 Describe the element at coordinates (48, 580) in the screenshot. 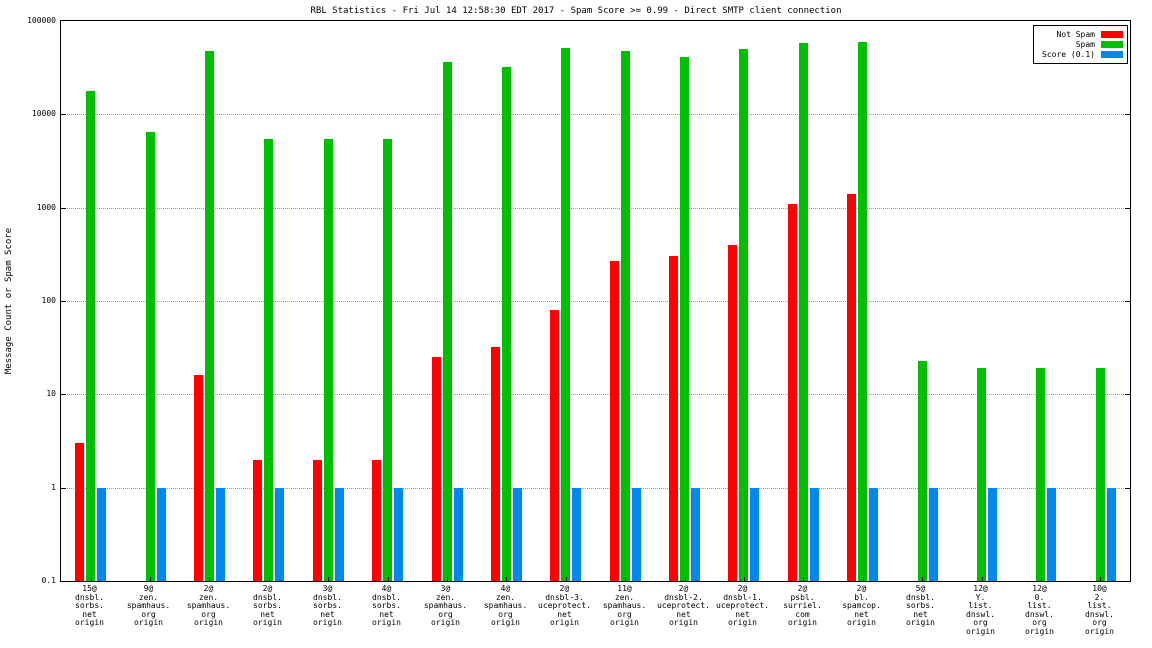

I see `y-tick-label: 0.1` at that location.